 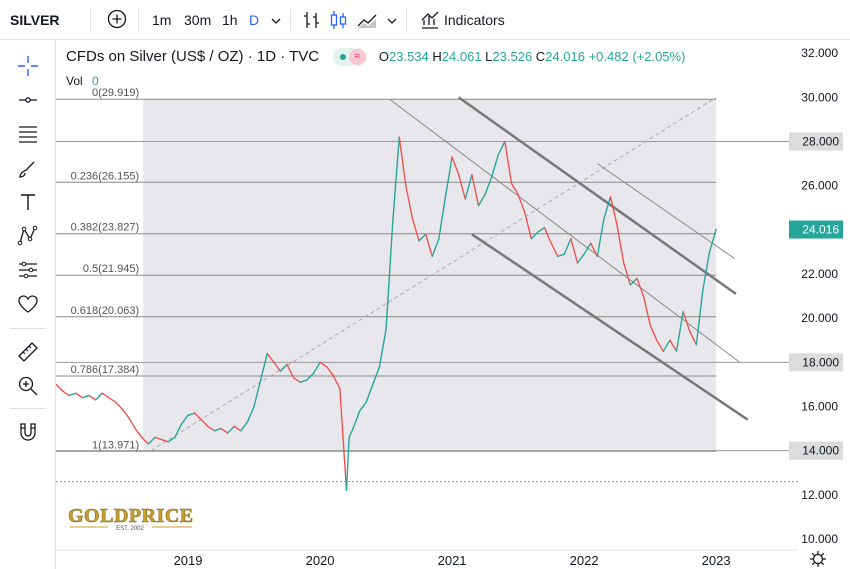 I want to click on add-symbol-button, so click(x=117, y=21).